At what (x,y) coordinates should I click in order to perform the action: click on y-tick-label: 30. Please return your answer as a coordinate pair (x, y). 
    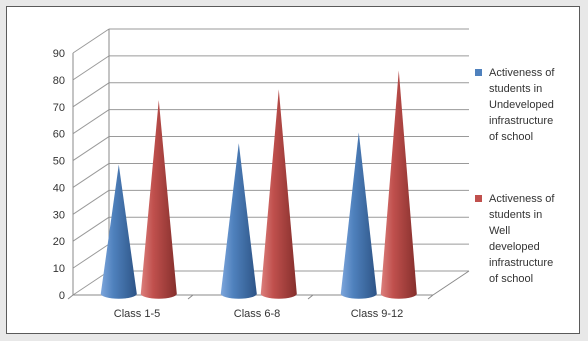
    Looking at the image, I should click on (59, 215).